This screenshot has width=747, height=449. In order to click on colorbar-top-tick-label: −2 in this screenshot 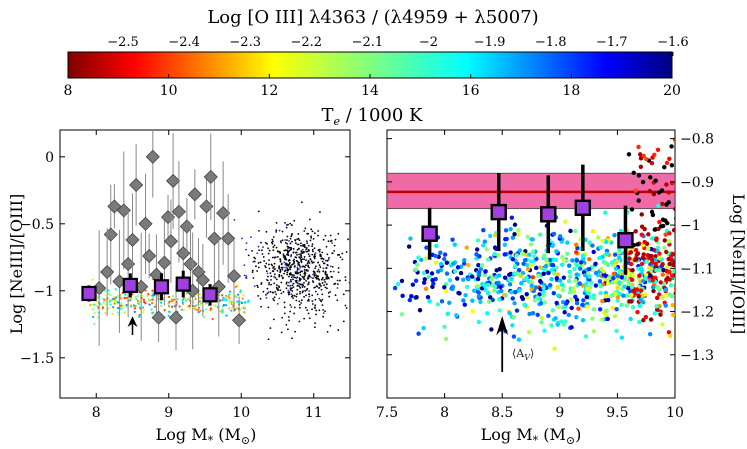, I will do `click(428, 42)`.